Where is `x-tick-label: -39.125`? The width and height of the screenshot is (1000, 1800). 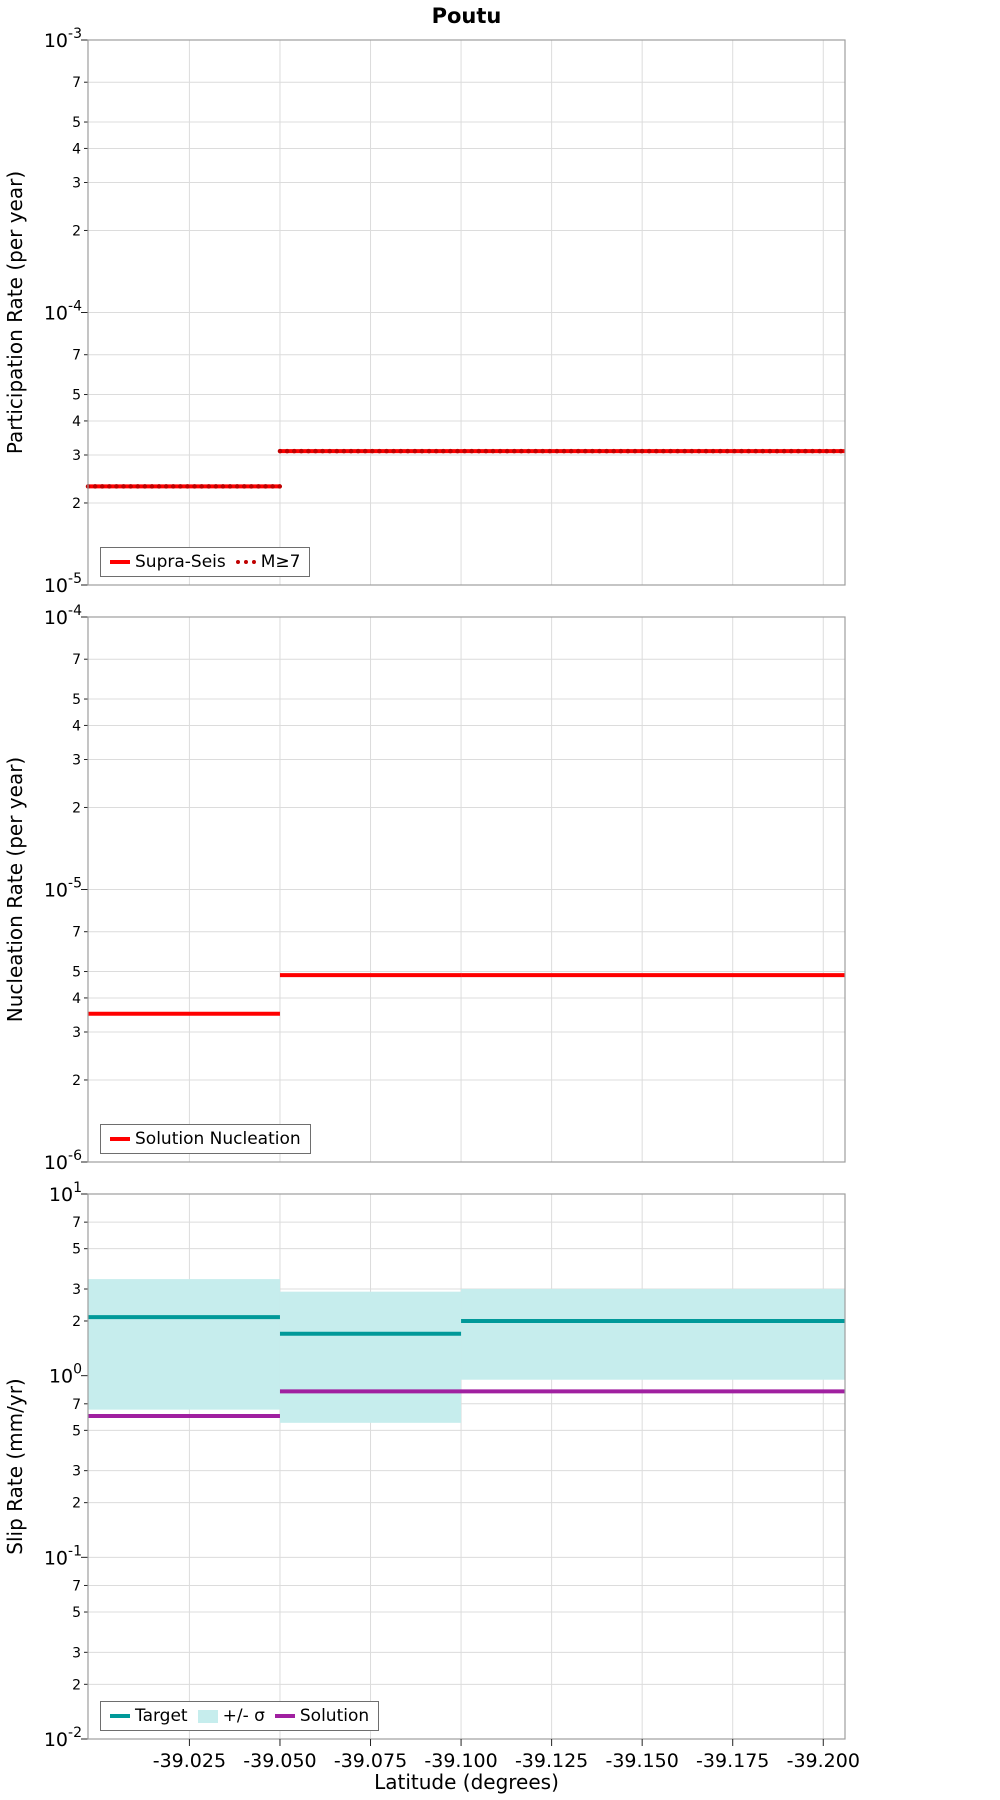
x-tick-label: -39.125 is located at coordinates (551, 1761).